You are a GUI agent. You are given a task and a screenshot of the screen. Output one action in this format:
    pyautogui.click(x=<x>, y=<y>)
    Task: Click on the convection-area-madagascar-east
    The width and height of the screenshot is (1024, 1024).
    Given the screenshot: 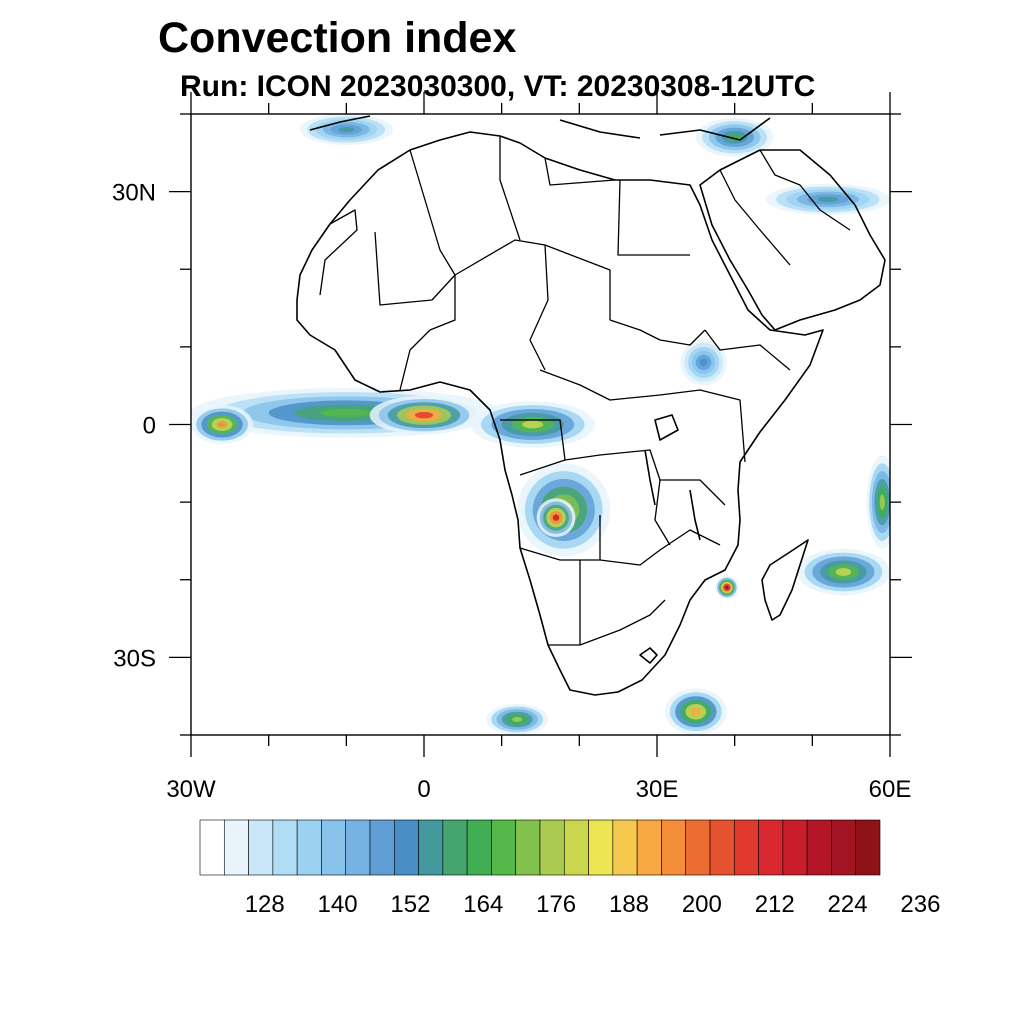 What is the action you would take?
    pyautogui.click(x=843, y=572)
    